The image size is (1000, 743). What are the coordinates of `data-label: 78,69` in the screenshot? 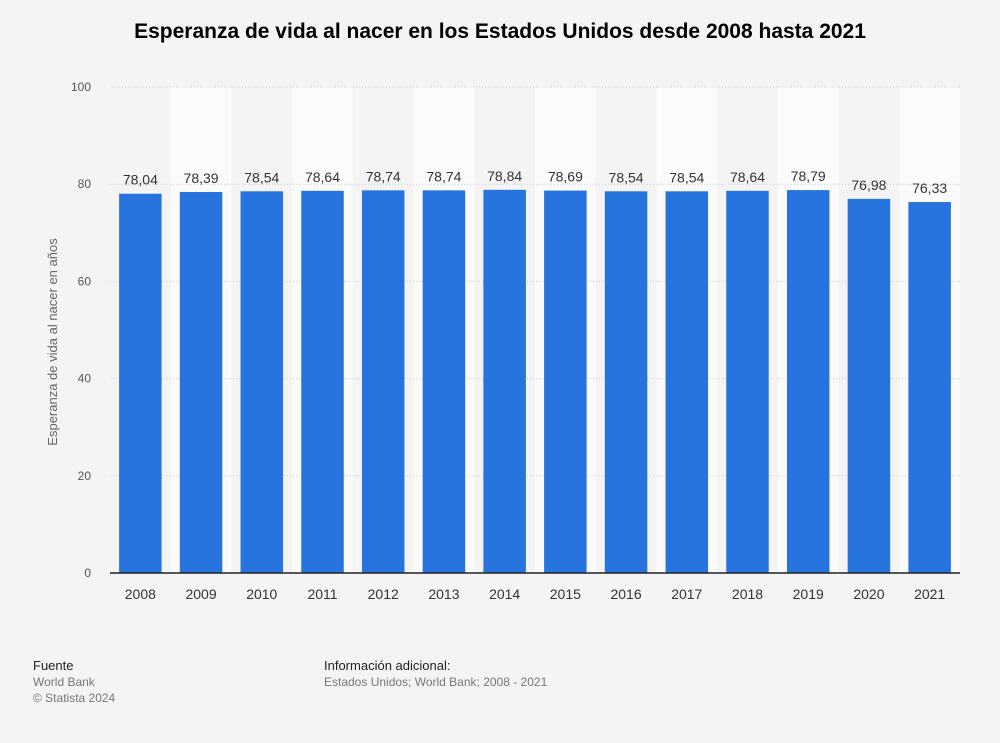 It's located at (565, 177).